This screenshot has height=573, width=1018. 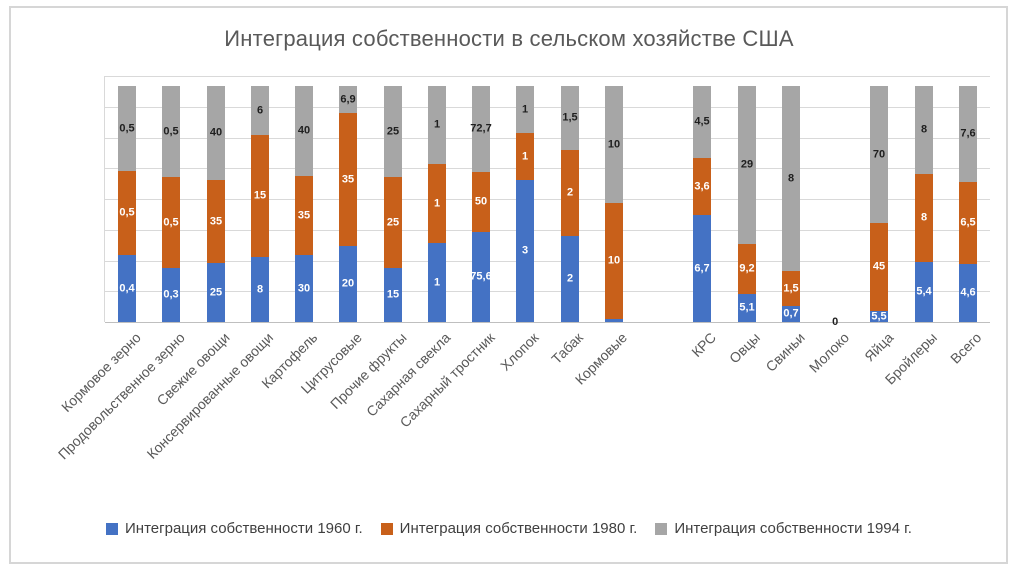 I want to click on bar-segment-1960: 1, so click(x=437, y=282).